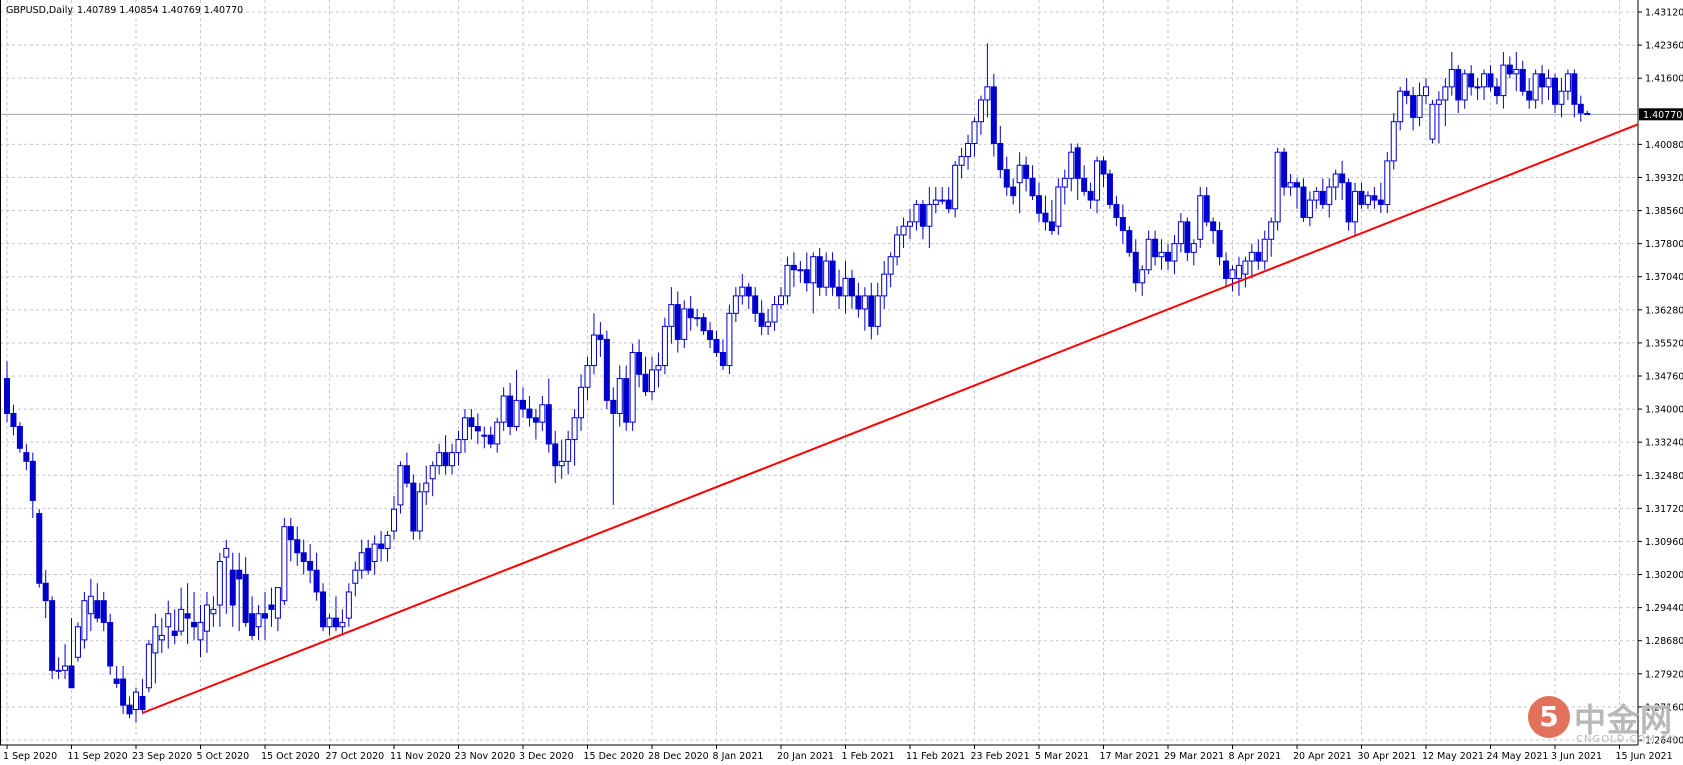  Describe the element at coordinates (1062, 756) in the screenshot. I see `x-tick-label: 5 Mar 2021` at that location.